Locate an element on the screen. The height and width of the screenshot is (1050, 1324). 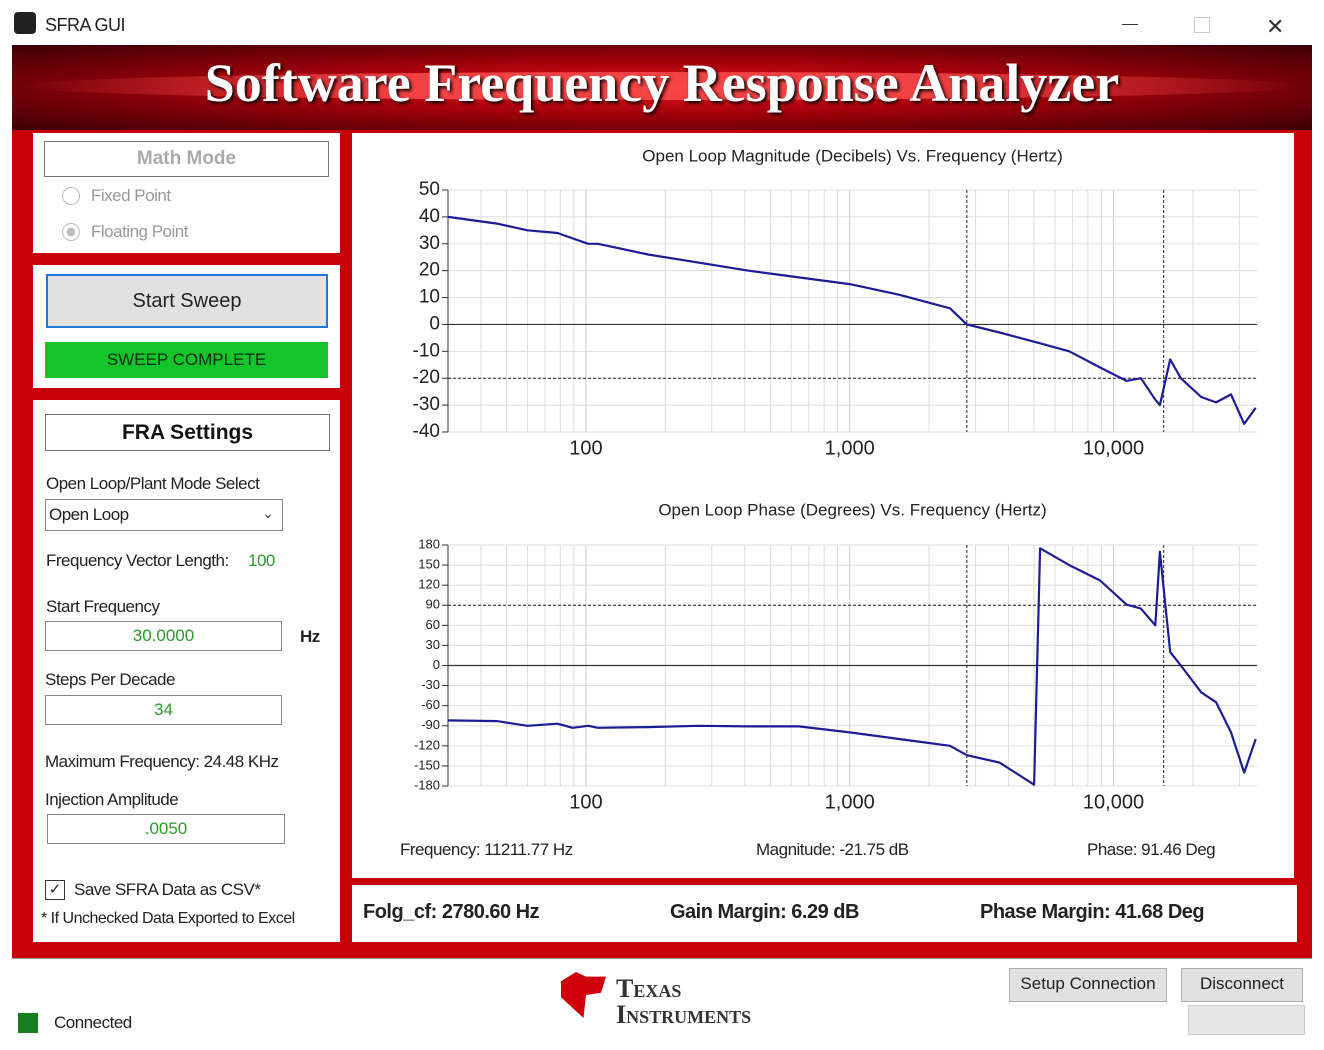
start-freq-label: Start Frequency is located at coordinates (103, 606).